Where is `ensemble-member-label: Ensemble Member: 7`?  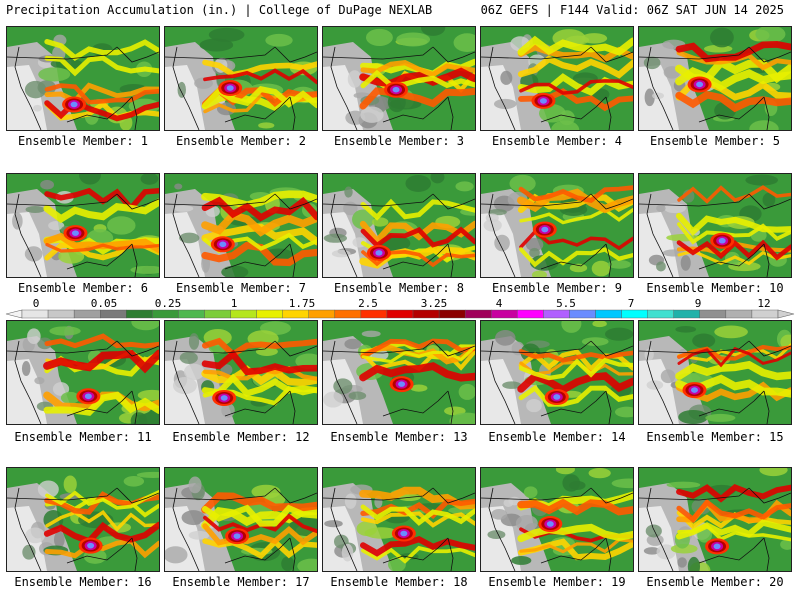 ensemble-member-label: Ensemble Member: 7 is located at coordinates (241, 288).